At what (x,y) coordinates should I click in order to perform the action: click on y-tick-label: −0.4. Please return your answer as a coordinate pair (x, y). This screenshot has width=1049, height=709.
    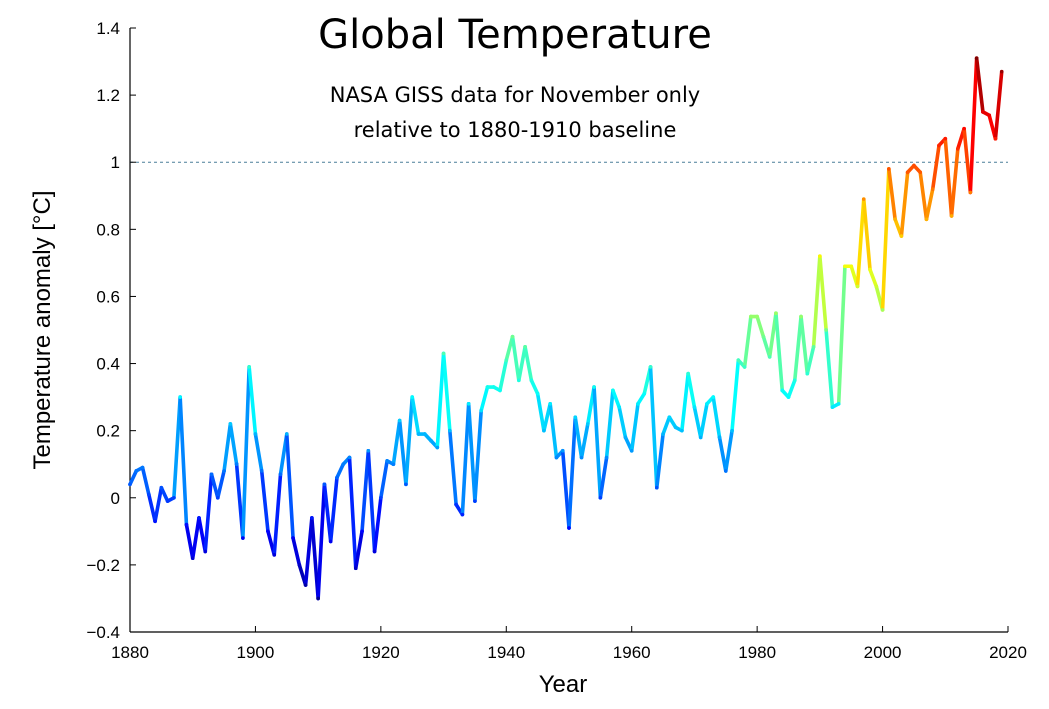
    Looking at the image, I should click on (103, 632).